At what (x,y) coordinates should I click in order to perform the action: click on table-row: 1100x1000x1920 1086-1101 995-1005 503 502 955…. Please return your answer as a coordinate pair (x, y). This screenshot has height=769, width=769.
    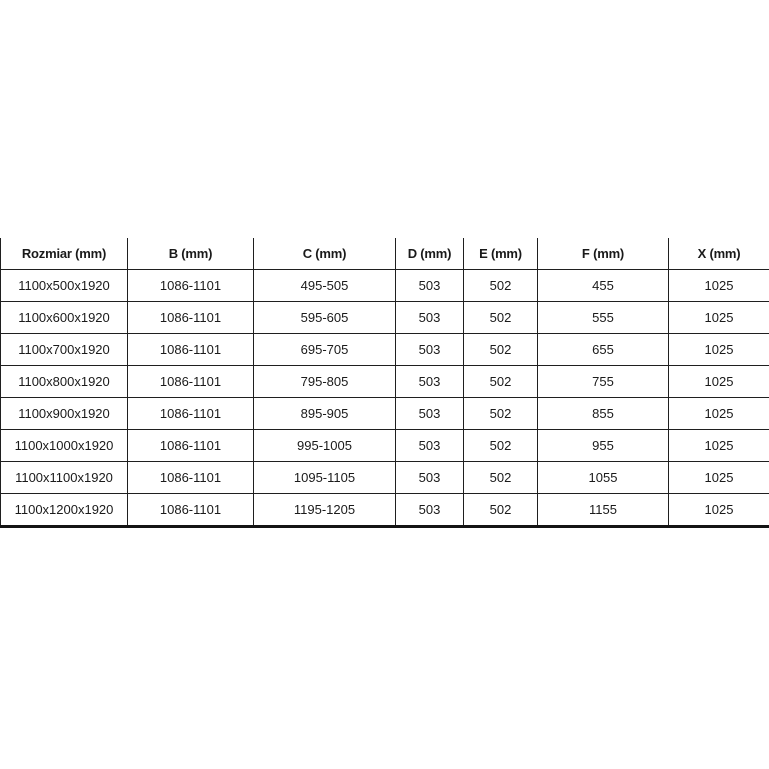
    Looking at the image, I should click on (384, 445).